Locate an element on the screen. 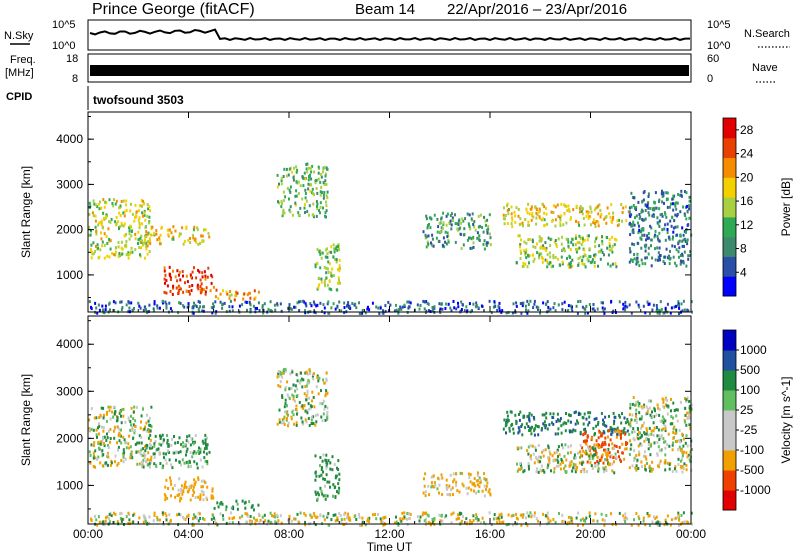  velocity-ylabel: Slant Range [km] is located at coordinates (26, 420).